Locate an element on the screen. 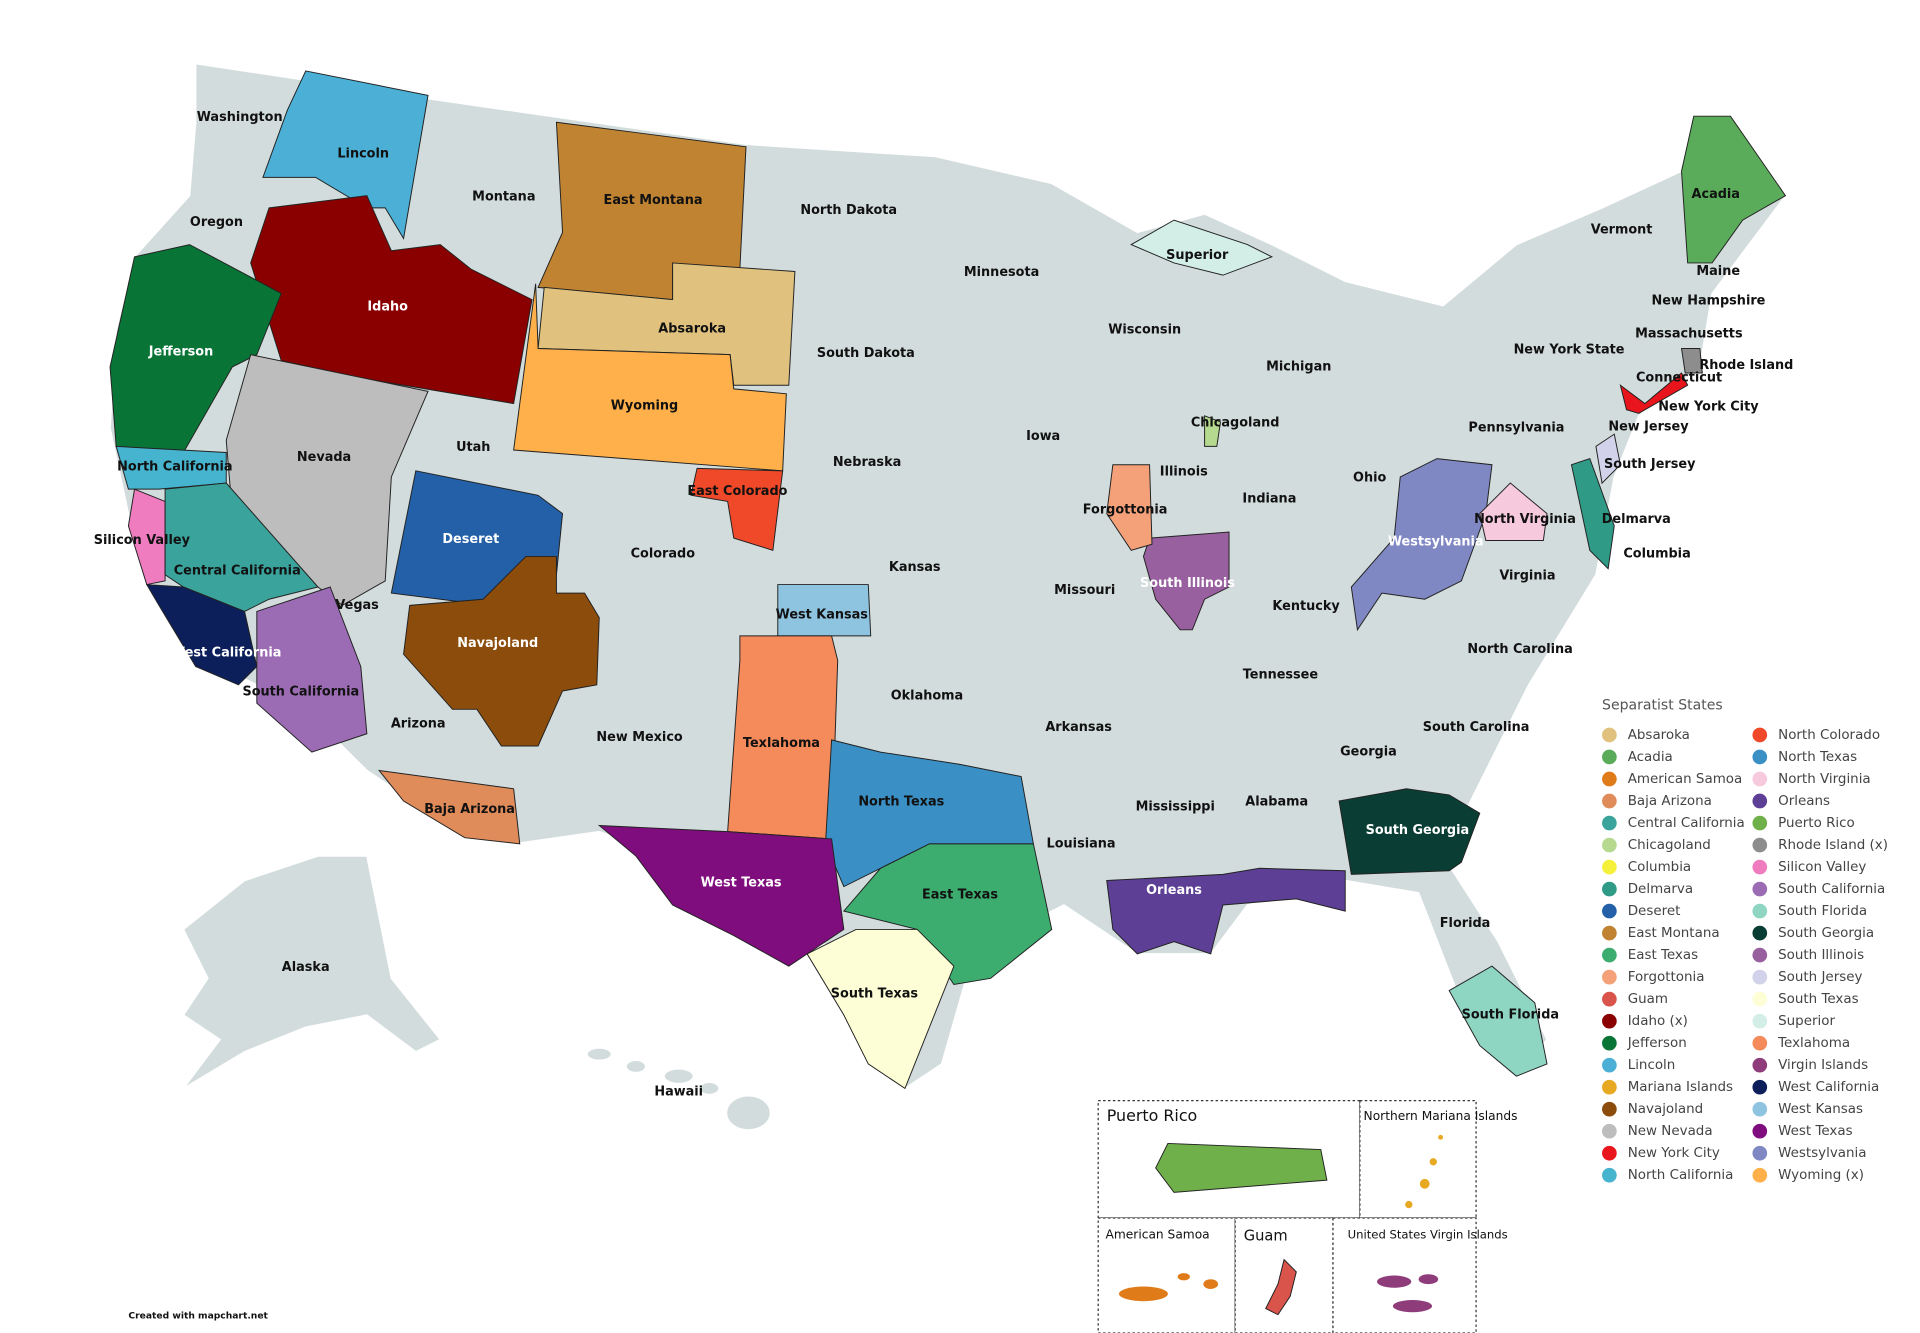 The height and width of the screenshot is (1333, 1920). alaska is located at coordinates (312, 972).